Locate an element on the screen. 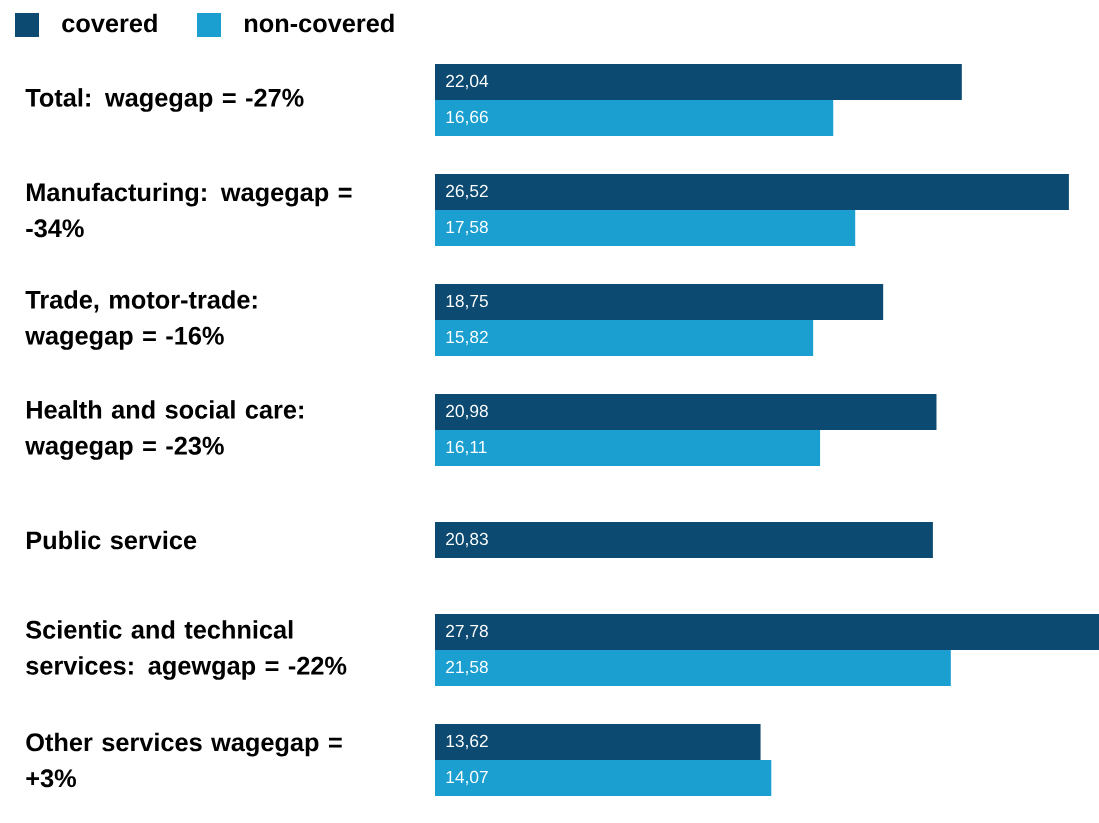  data-label: 20,98 is located at coordinates (467, 412).